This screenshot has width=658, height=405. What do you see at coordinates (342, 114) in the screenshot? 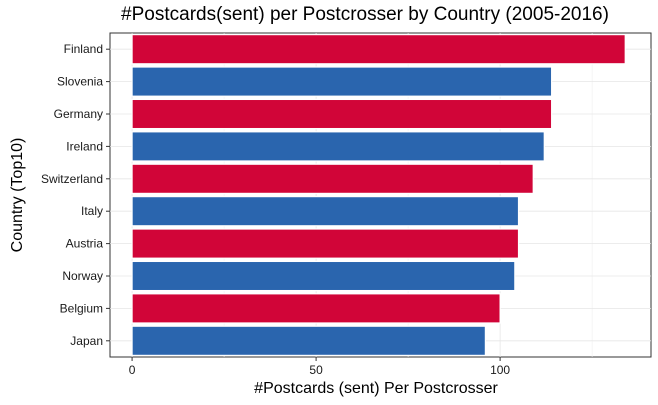
I see `bar-germany` at bounding box center [342, 114].